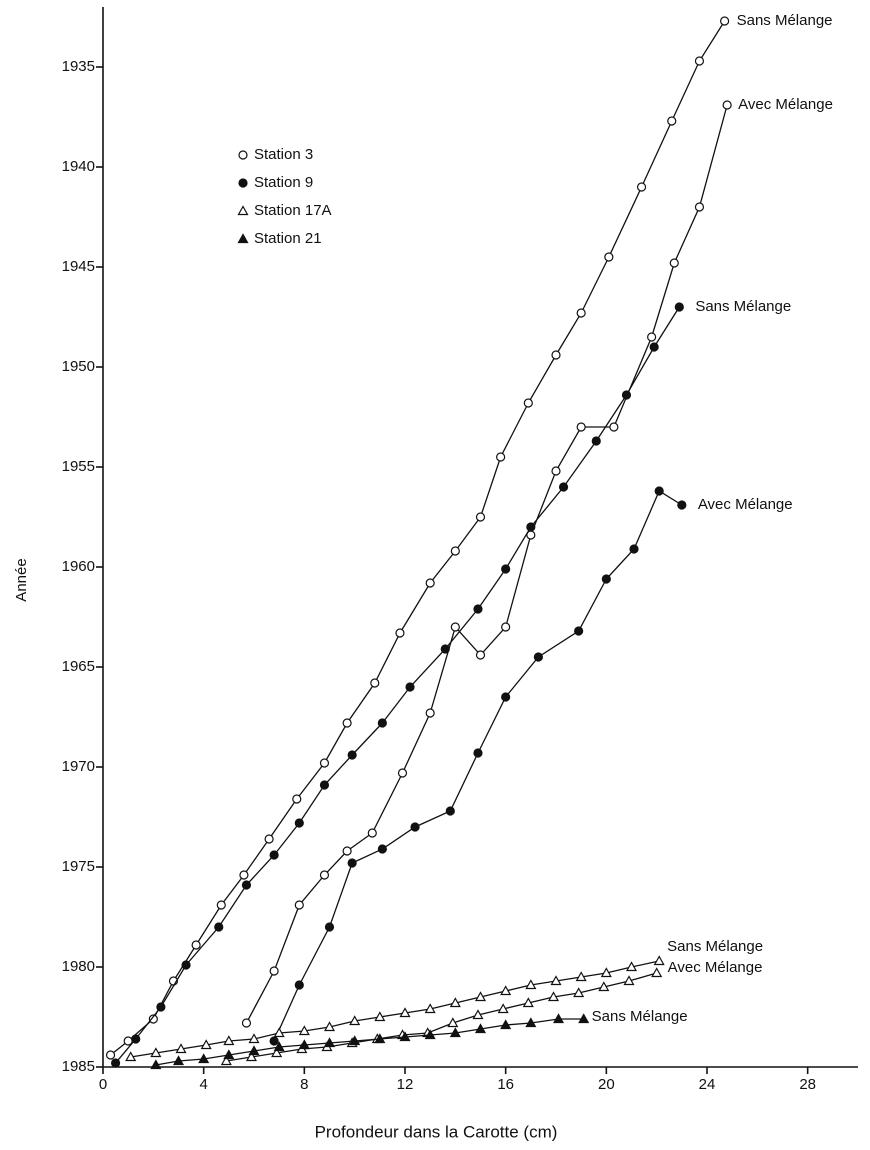 This screenshot has height=1150, width=870. Describe the element at coordinates (78, 66) in the screenshot. I see `y-tick-label: 1935` at that location.